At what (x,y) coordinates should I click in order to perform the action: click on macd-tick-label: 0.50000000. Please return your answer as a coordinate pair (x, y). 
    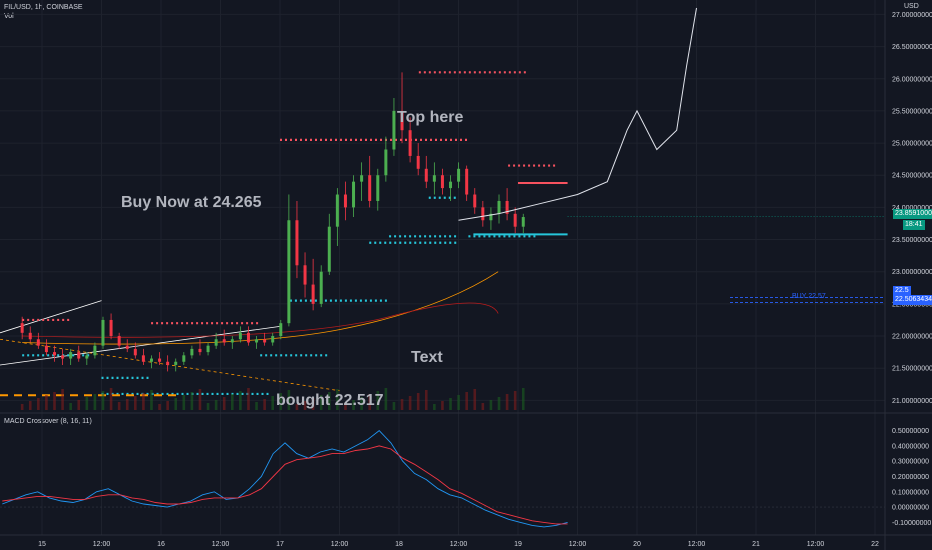
    Looking at the image, I should click on (910, 431).